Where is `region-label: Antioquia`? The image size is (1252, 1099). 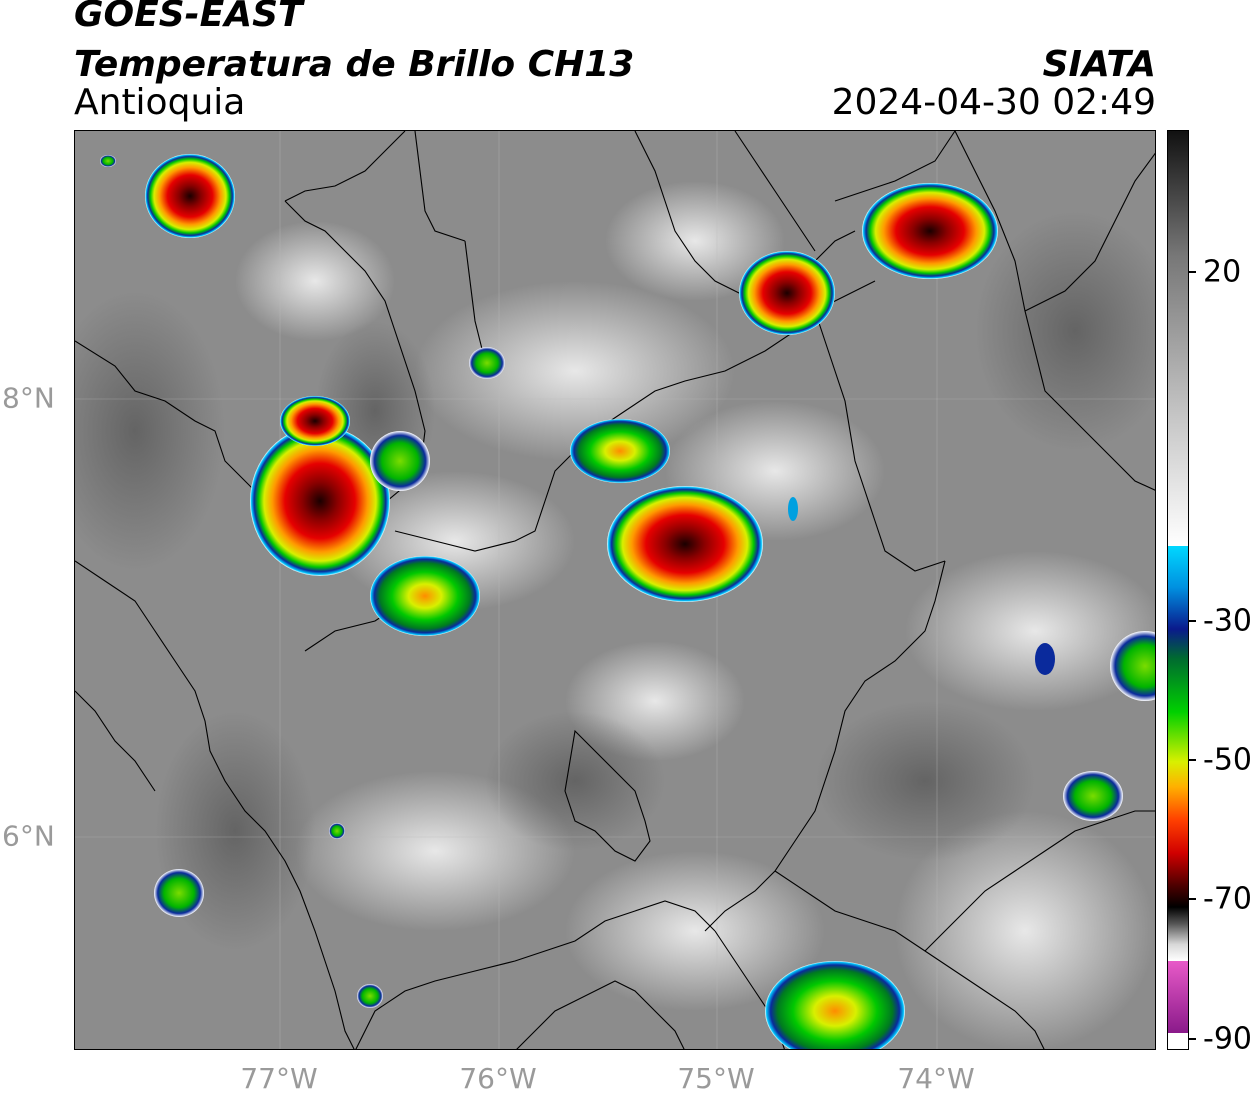
region-label: Antioquia is located at coordinates (160, 102).